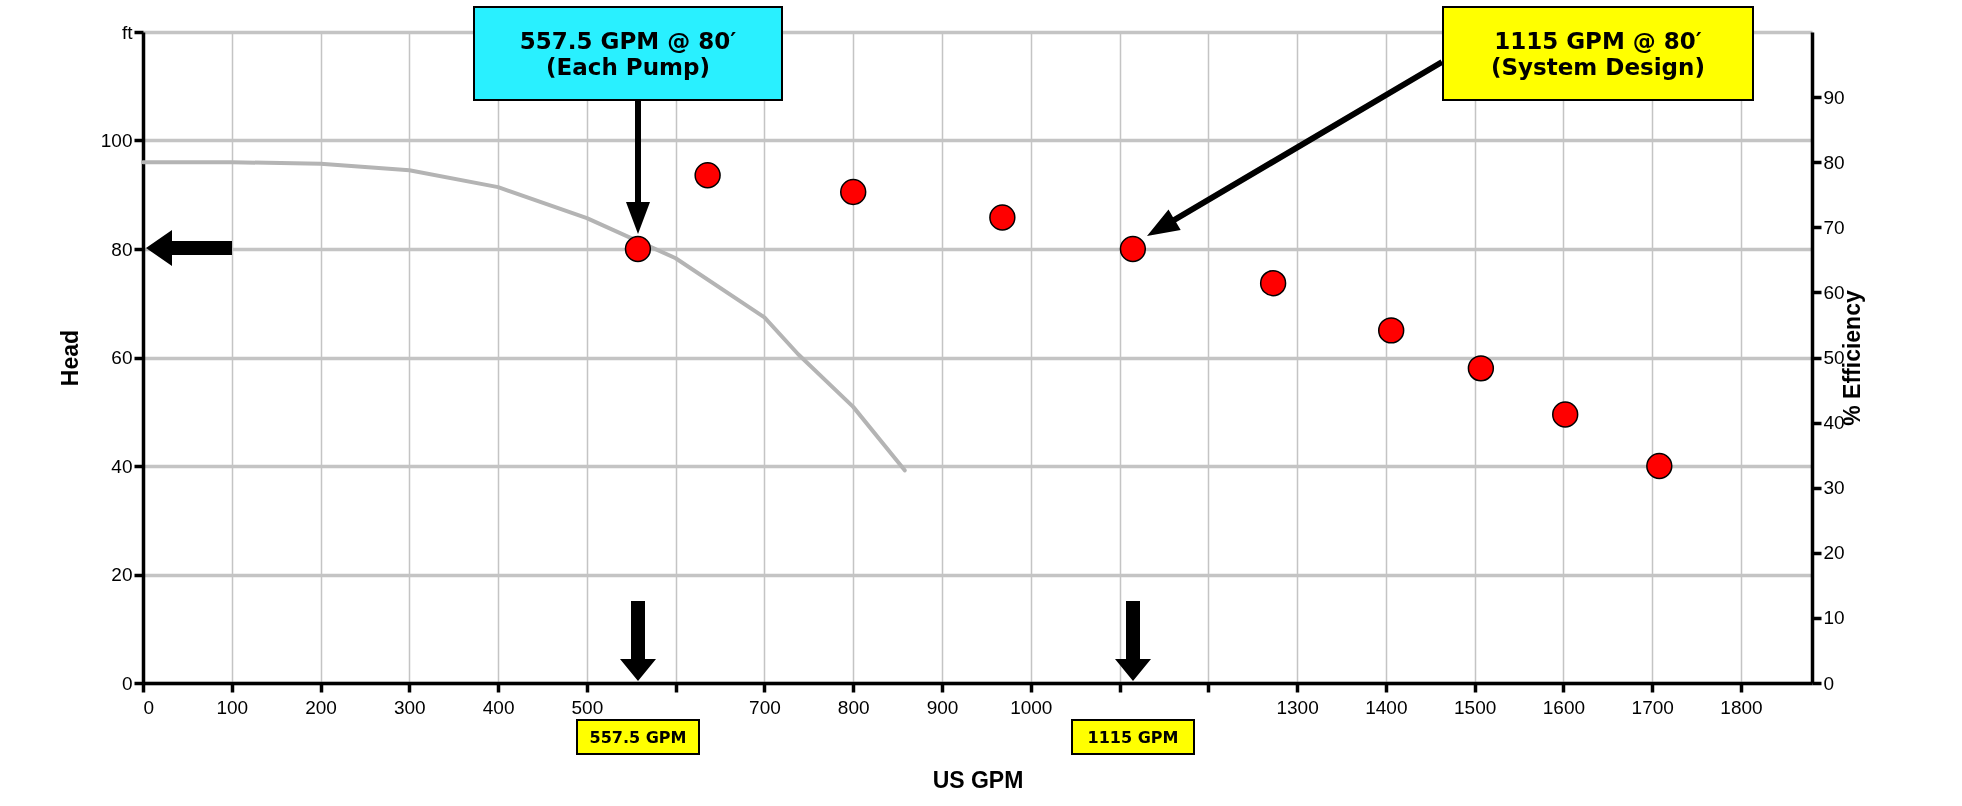  I want to click on y2-tick-label: 0, so click(1829, 683).